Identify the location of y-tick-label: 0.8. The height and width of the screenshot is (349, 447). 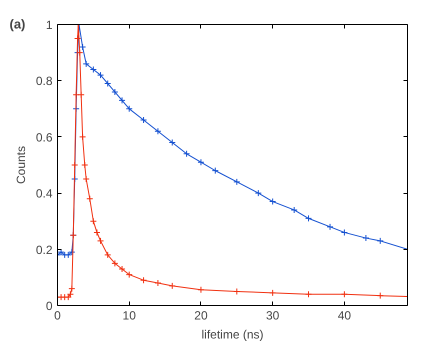
(44, 81).